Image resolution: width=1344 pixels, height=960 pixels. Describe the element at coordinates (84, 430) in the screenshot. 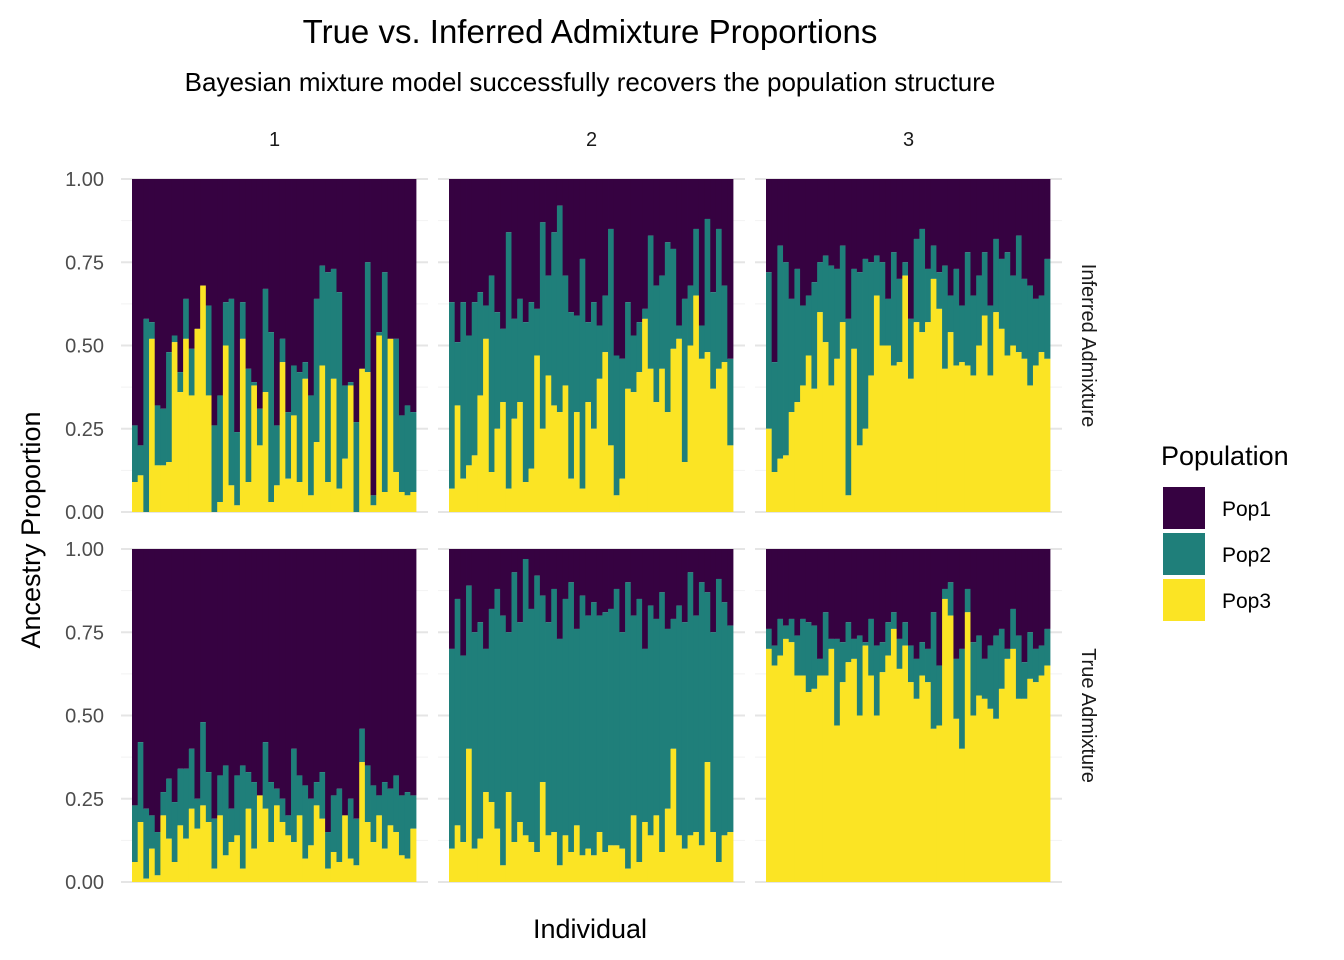

I see `y-tick-label: 0.25` at that location.